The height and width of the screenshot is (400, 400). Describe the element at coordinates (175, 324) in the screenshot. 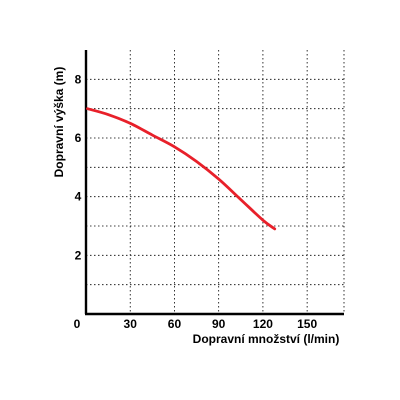

I see `x-tick-label-60: 60` at that location.